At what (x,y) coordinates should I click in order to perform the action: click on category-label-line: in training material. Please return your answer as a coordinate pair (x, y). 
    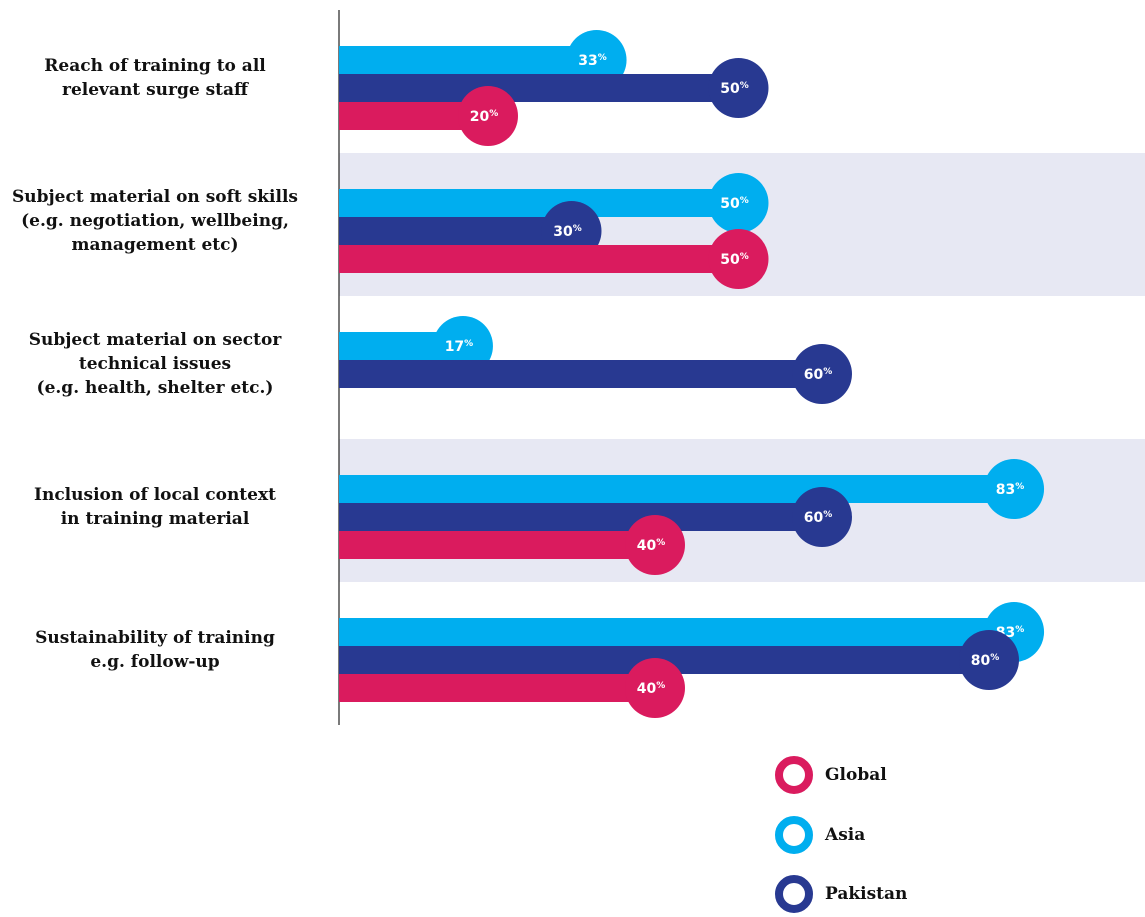
    Looking at the image, I should click on (155, 519).